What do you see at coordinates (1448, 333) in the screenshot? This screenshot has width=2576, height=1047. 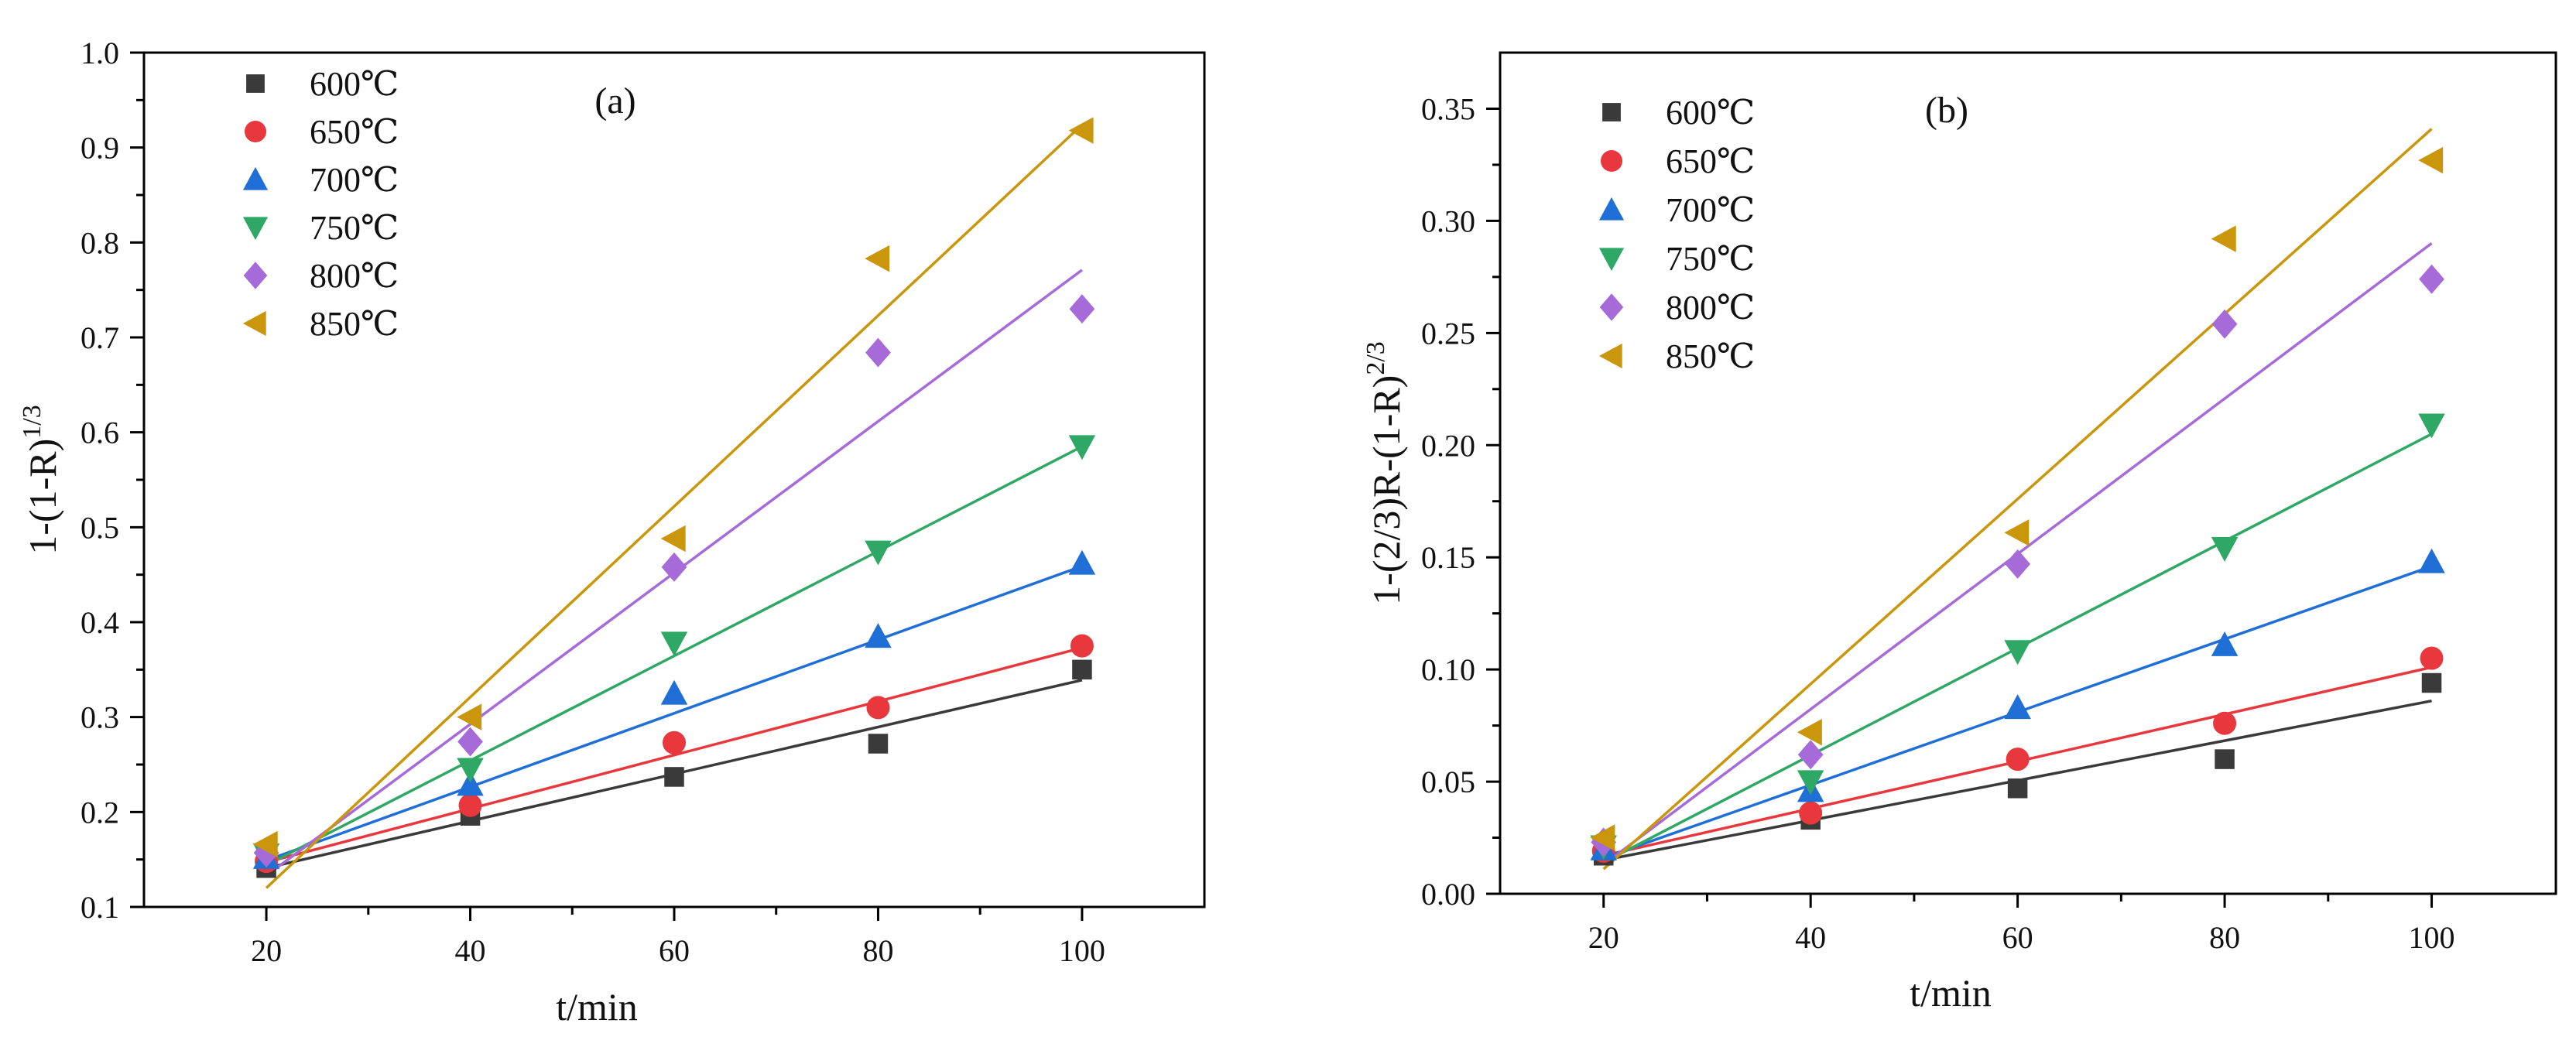 I see `y-tick-label: 0.25` at bounding box center [1448, 333].